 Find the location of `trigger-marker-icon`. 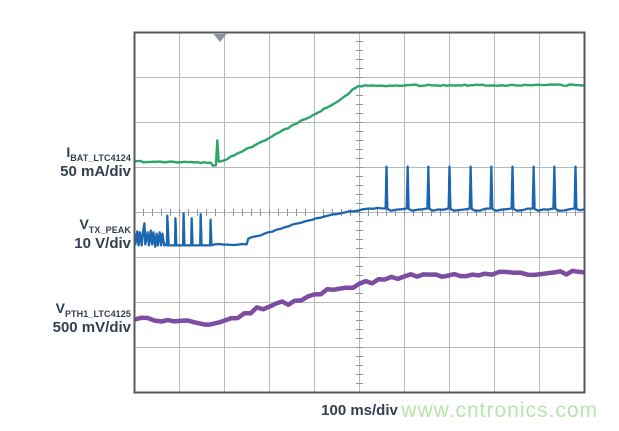

trigger-marker-icon is located at coordinates (220, 38).